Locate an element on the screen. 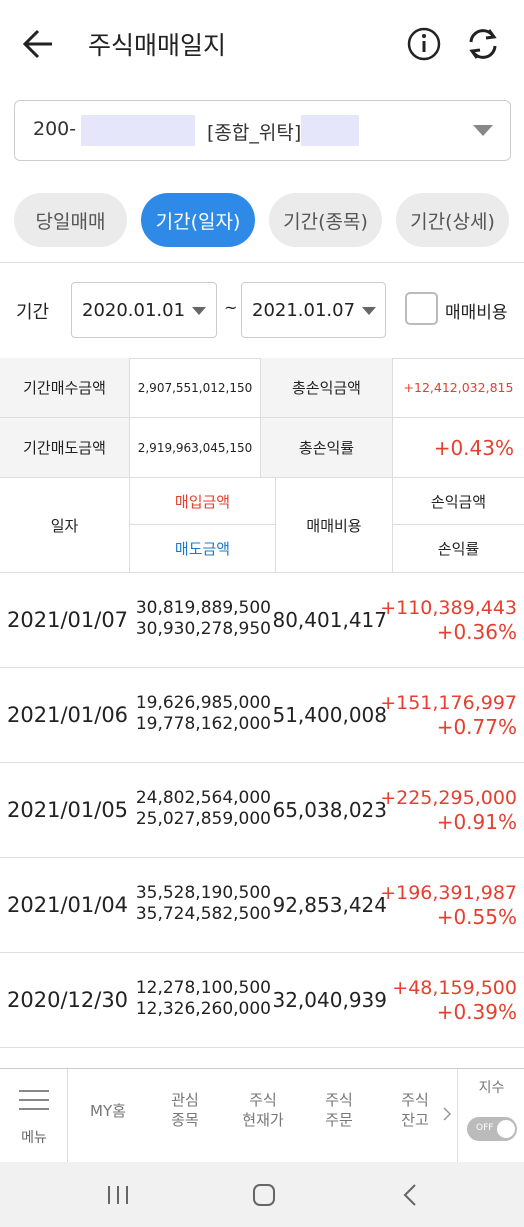 This screenshot has width=524, height=1227. header-rate: 손익률 is located at coordinates (458, 549).